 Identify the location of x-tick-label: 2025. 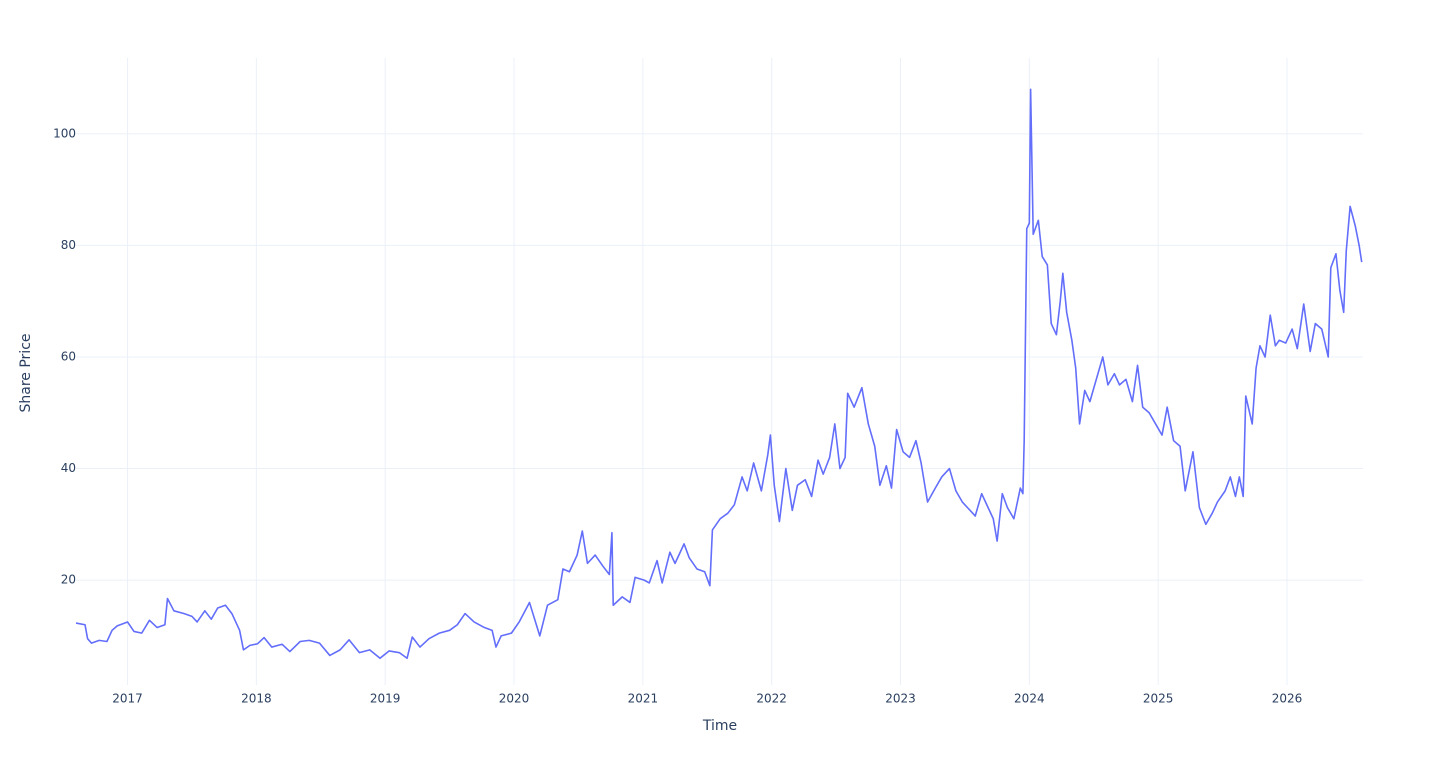
(1158, 699).